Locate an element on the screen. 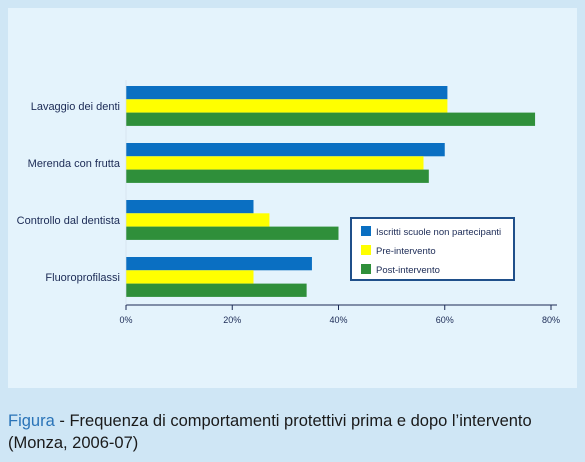 Image resolution: width=585 pixels, height=462 pixels. x-tick-label: 60% is located at coordinates (445, 320).